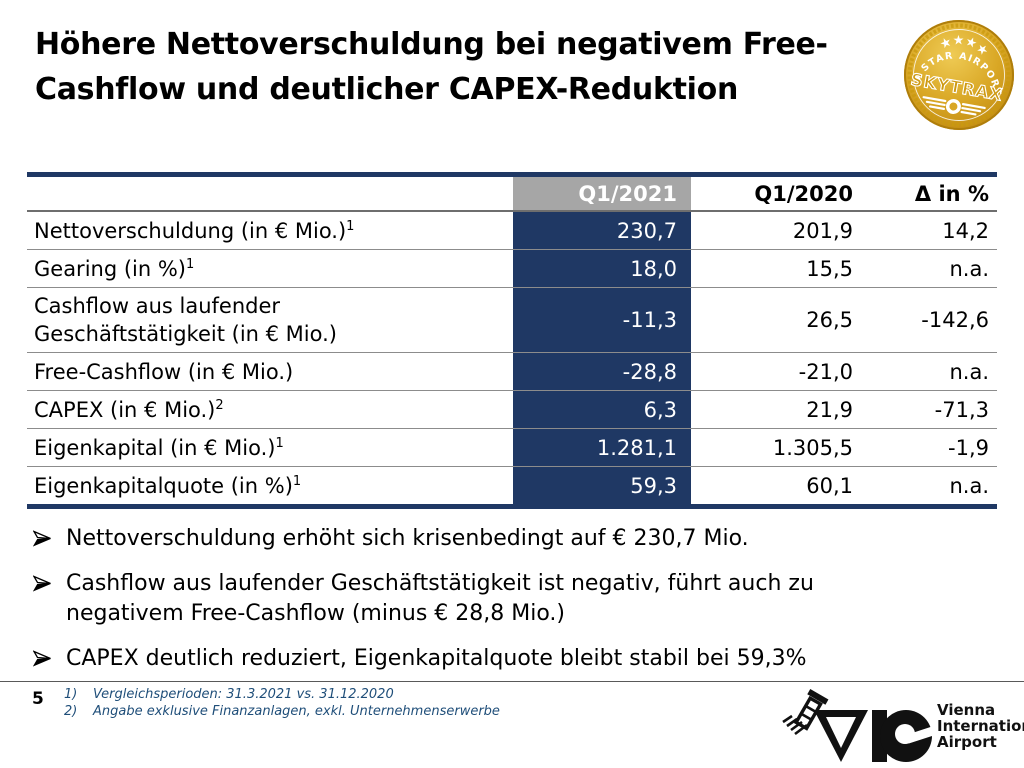 This screenshot has width=1024, height=768. Describe the element at coordinates (829, 485) in the screenshot. I see `value-q1-2020: 60,1` at that location.